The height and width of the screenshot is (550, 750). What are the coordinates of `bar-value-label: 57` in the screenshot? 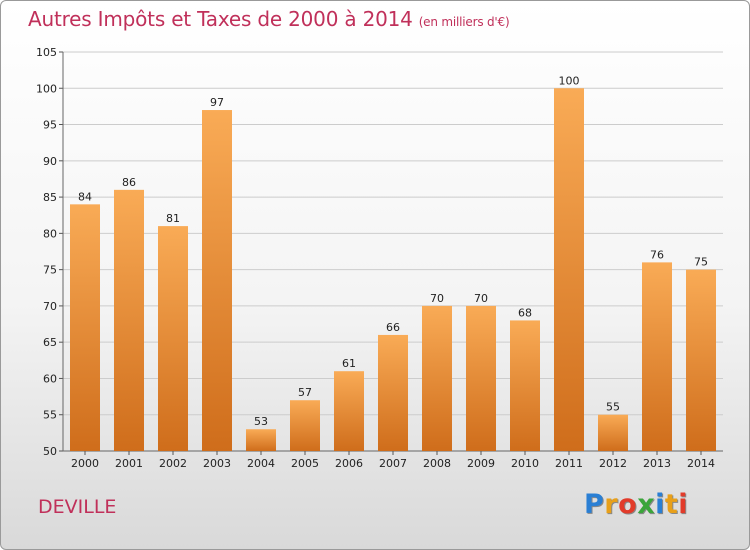 It's located at (305, 392).